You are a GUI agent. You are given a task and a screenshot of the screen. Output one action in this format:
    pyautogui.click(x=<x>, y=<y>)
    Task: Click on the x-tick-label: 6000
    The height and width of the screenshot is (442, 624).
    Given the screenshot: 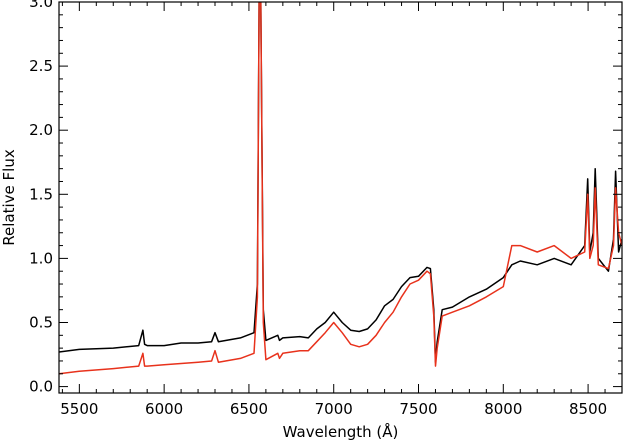 What is the action you would take?
    pyautogui.click(x=164, y=409)
    